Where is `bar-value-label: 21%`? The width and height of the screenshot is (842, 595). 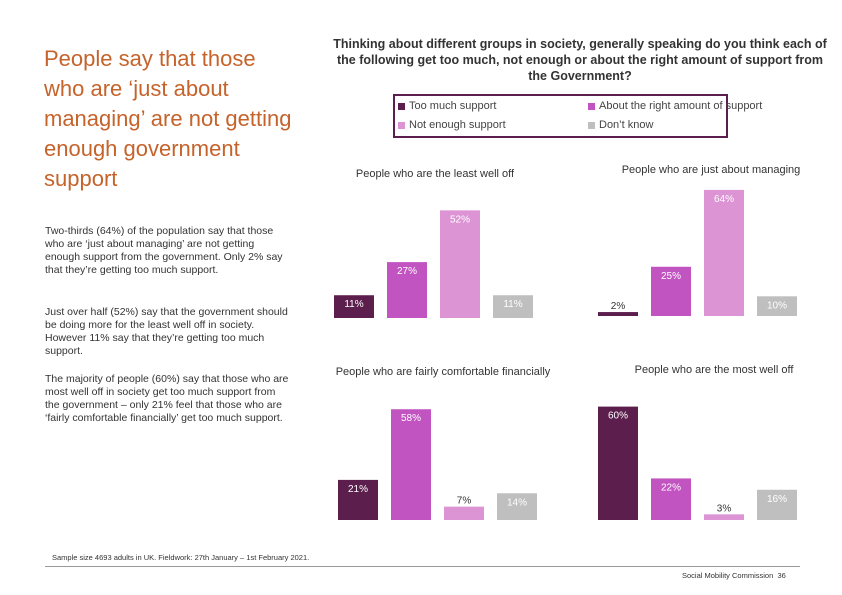 bar-value-label: 21% is located at coordinates (358, 489).